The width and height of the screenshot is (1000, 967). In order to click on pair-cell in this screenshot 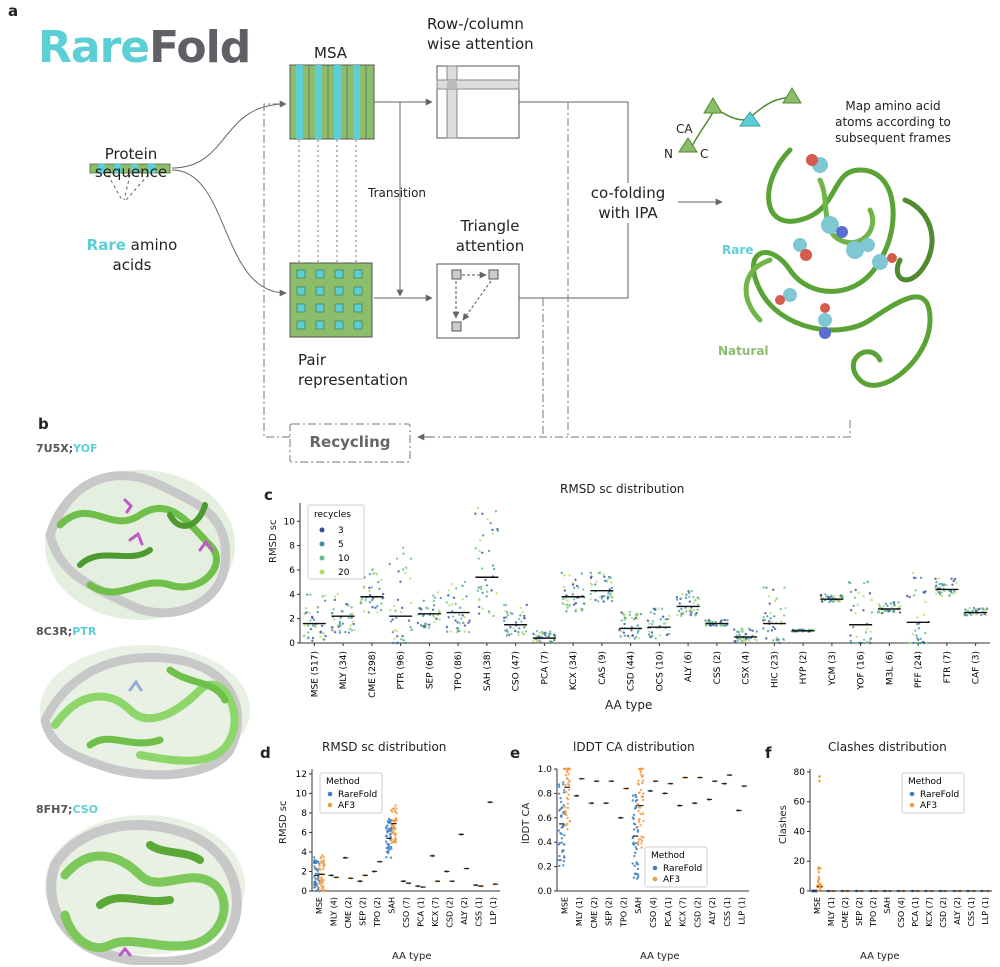, I will do `click(358, 325)`.